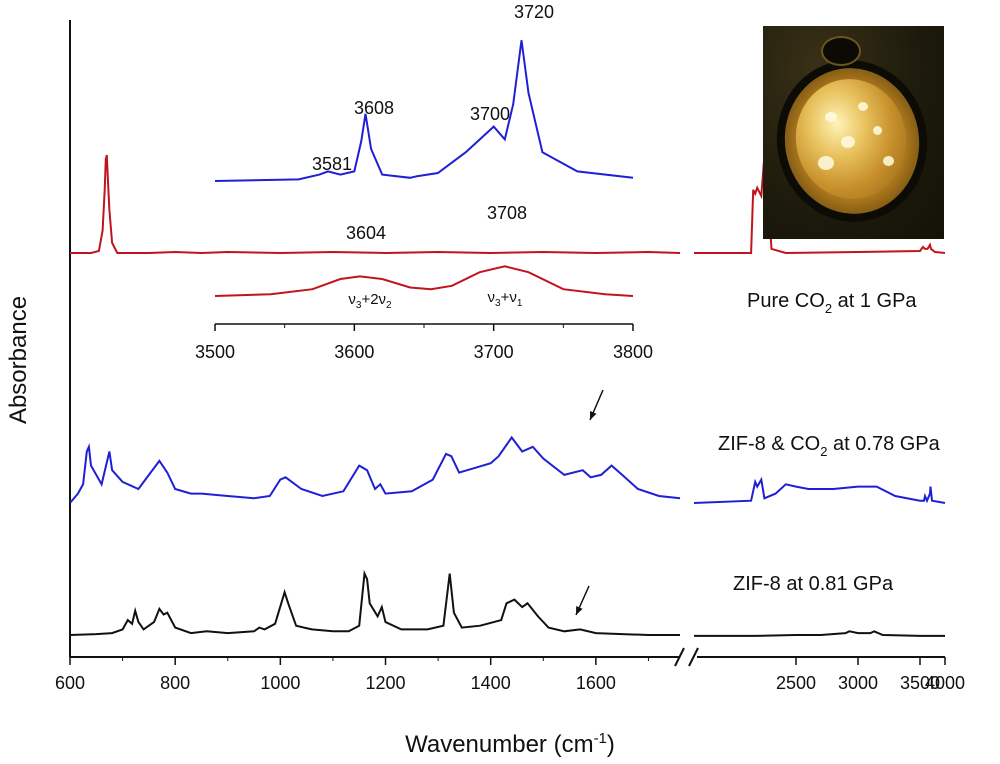  What do you see at coordinates (596, 683) in the screenshot?
I see `x-tick-label: 1600` at bounding box center [596, 683].